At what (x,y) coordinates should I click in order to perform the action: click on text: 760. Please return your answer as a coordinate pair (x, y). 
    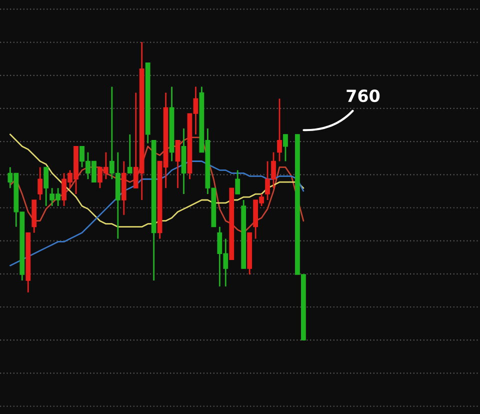
    Looking at the image, I should click on (363, 96).